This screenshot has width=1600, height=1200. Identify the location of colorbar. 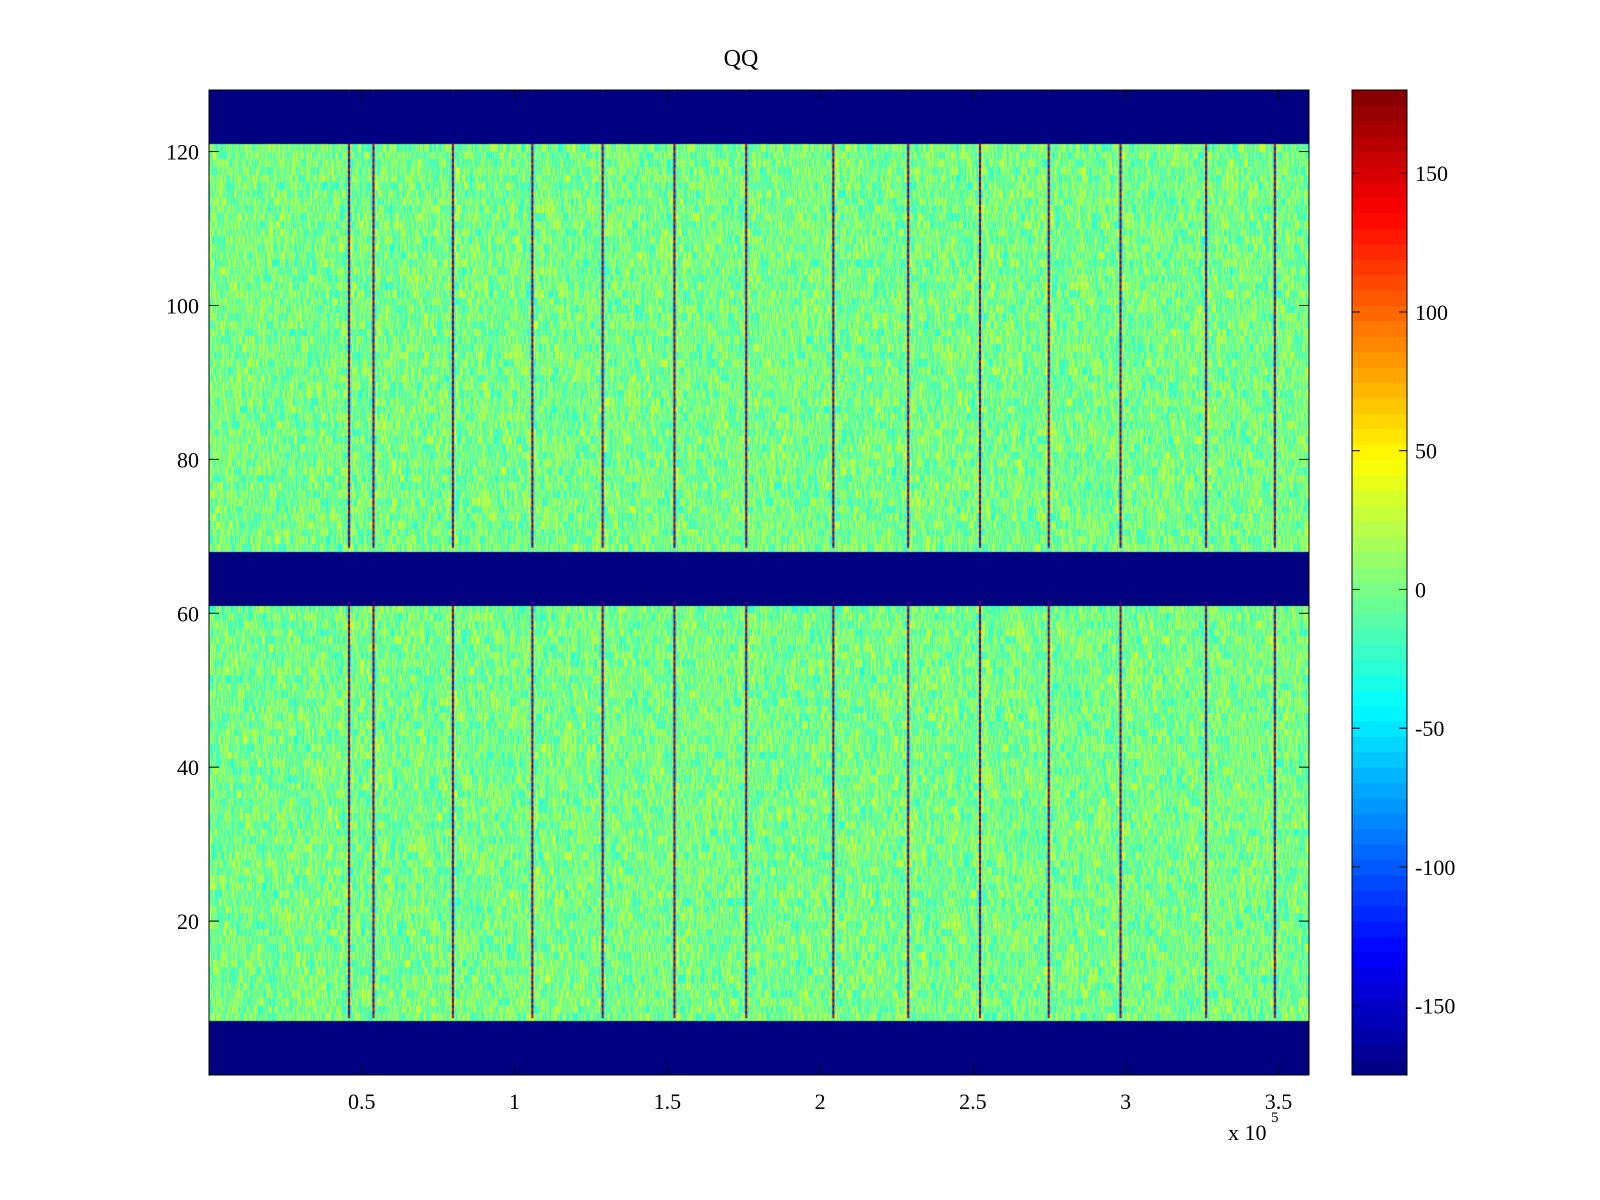
(1379, 583).